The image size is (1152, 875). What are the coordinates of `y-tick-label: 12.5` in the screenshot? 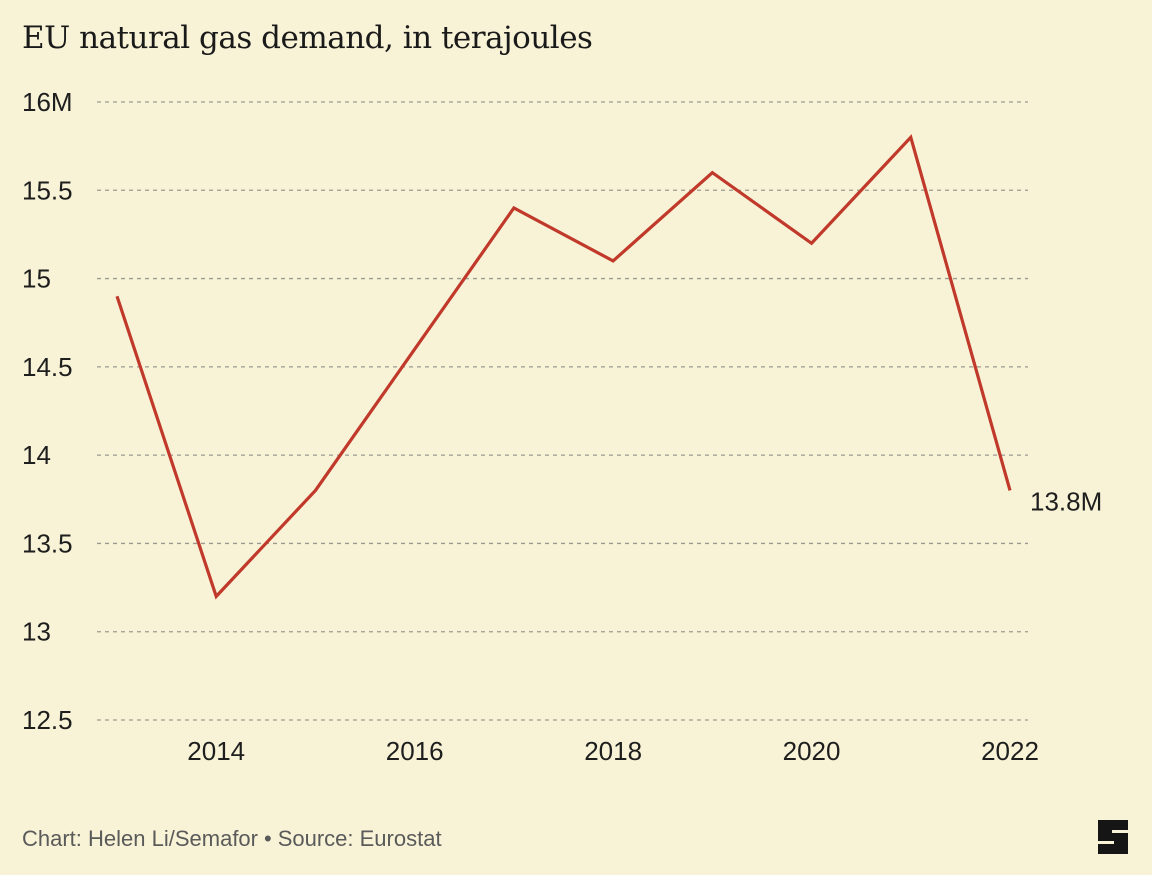 It's located at (47, 720).